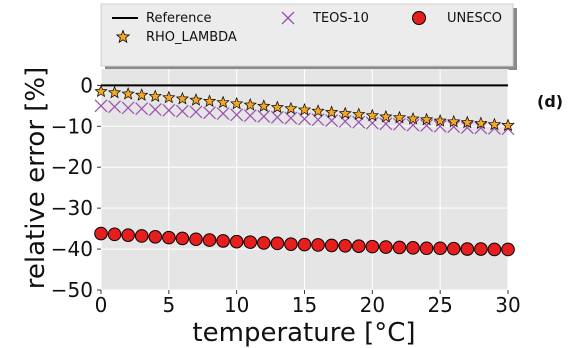 The height and width of the screenshot is (348, 574). Describe the element at coordinates (507, 305) in the screenshot. I see `x-tick-label: 30` at that location.